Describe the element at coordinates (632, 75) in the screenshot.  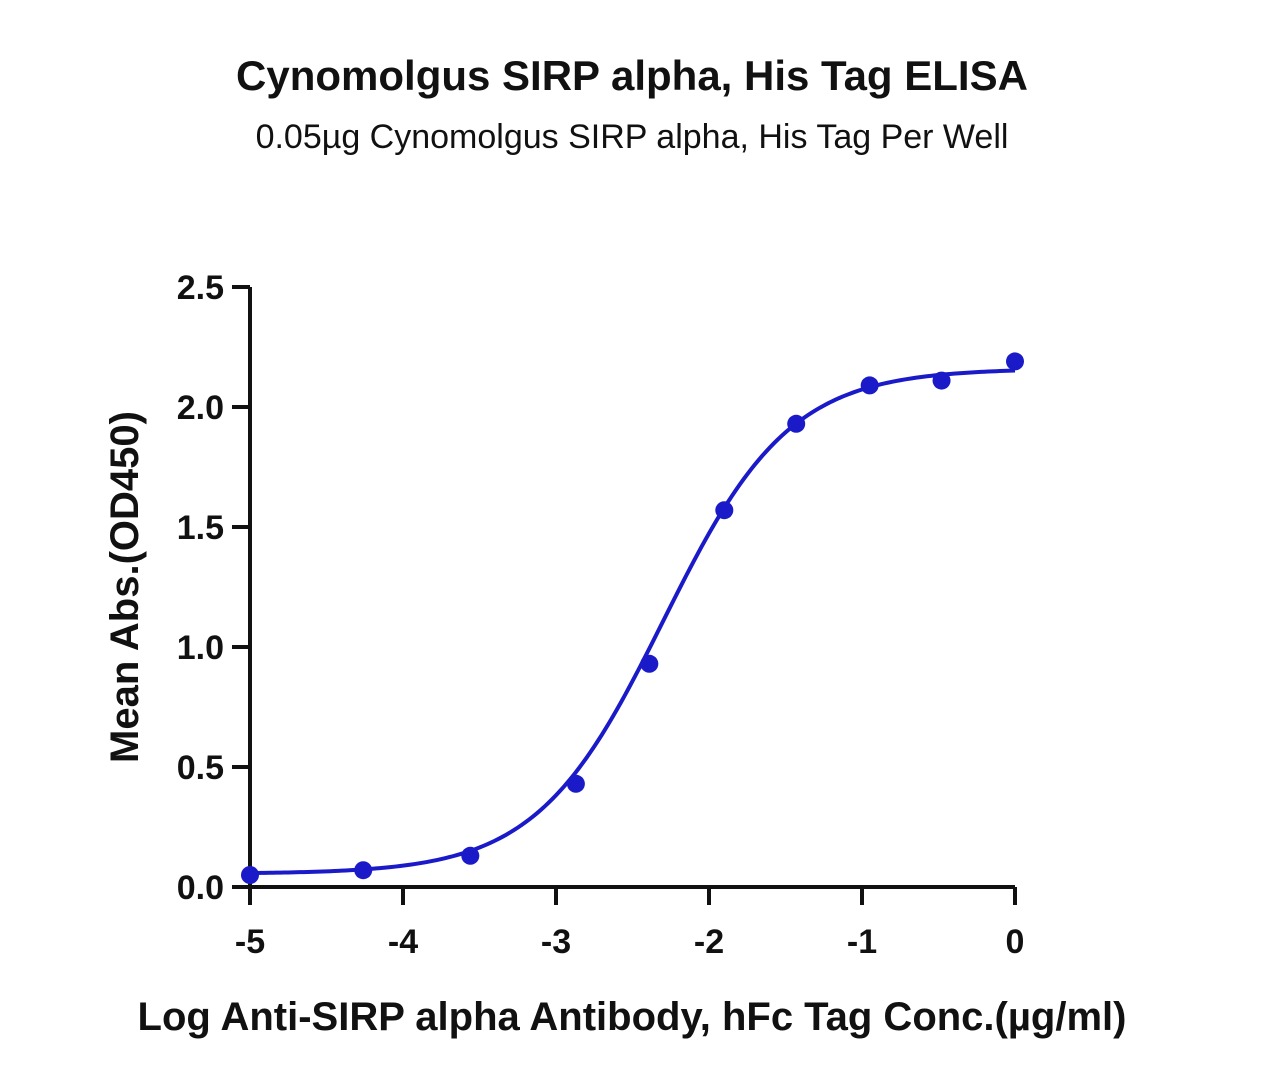
I see `chart-title: Cynomolgus SIRP alpha, His Tag ELISA` at that location.